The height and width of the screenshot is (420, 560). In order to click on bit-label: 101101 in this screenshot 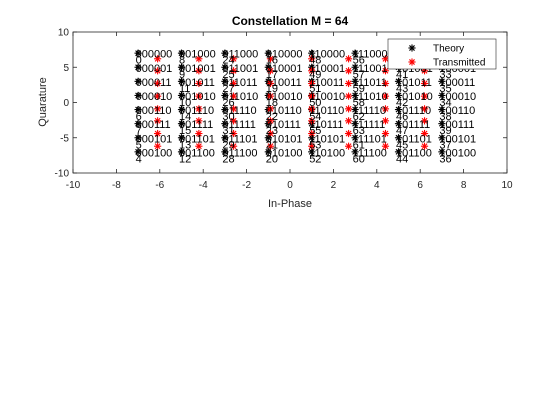, I will do `click(414, 139)`.